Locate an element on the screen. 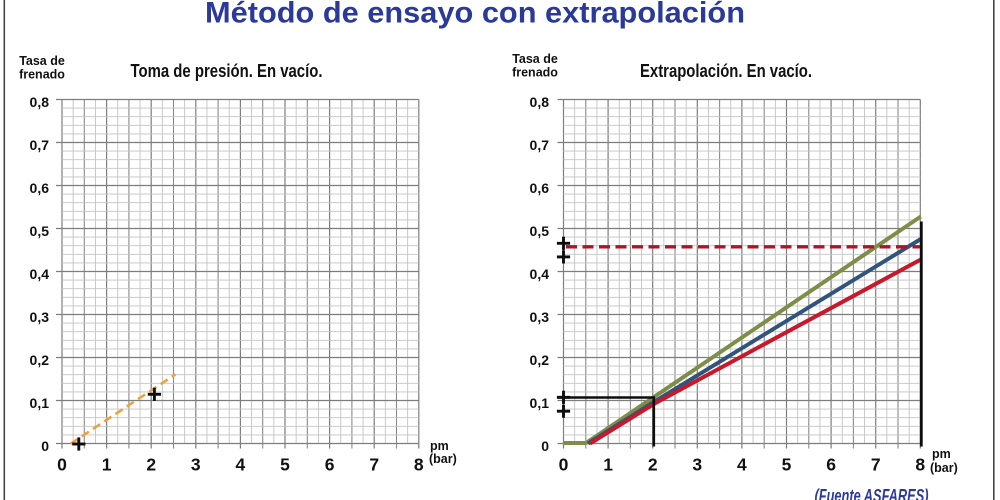 The image size is (1000, 500). svg-text:Método de ensayo con extrapola: Método de ensayo con extrapolación is located at coordinates (475, 15).